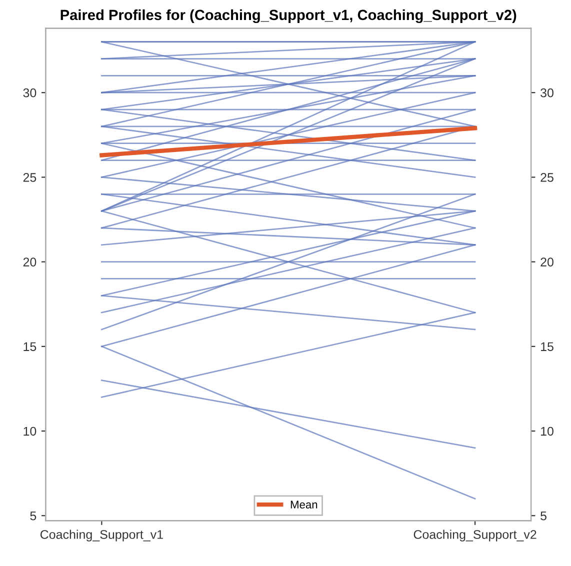 The height and width of the screenshot is (566, 571). Describe the element at coordinates (547, 177) in the screenshot. I see `y2-tick-label: 25` at that location.